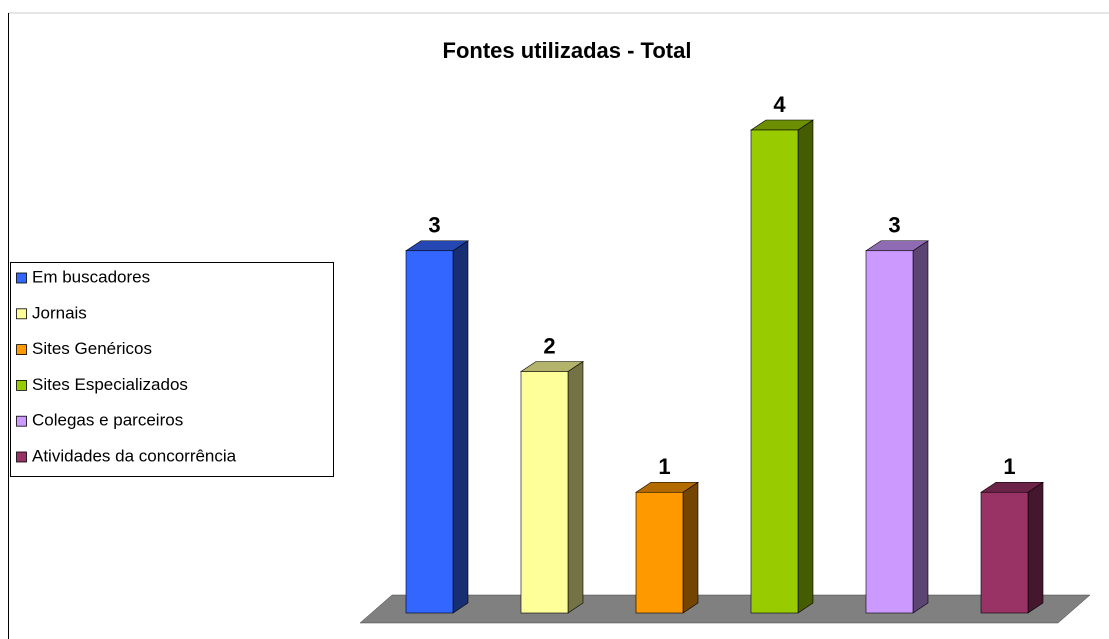 The height and width of the screenshot is (639, 1109). What do you see at coordinates (110, 384) in the screenshot?
I see `legend-label: Sites Especializados` at bounding box center [110, 384].